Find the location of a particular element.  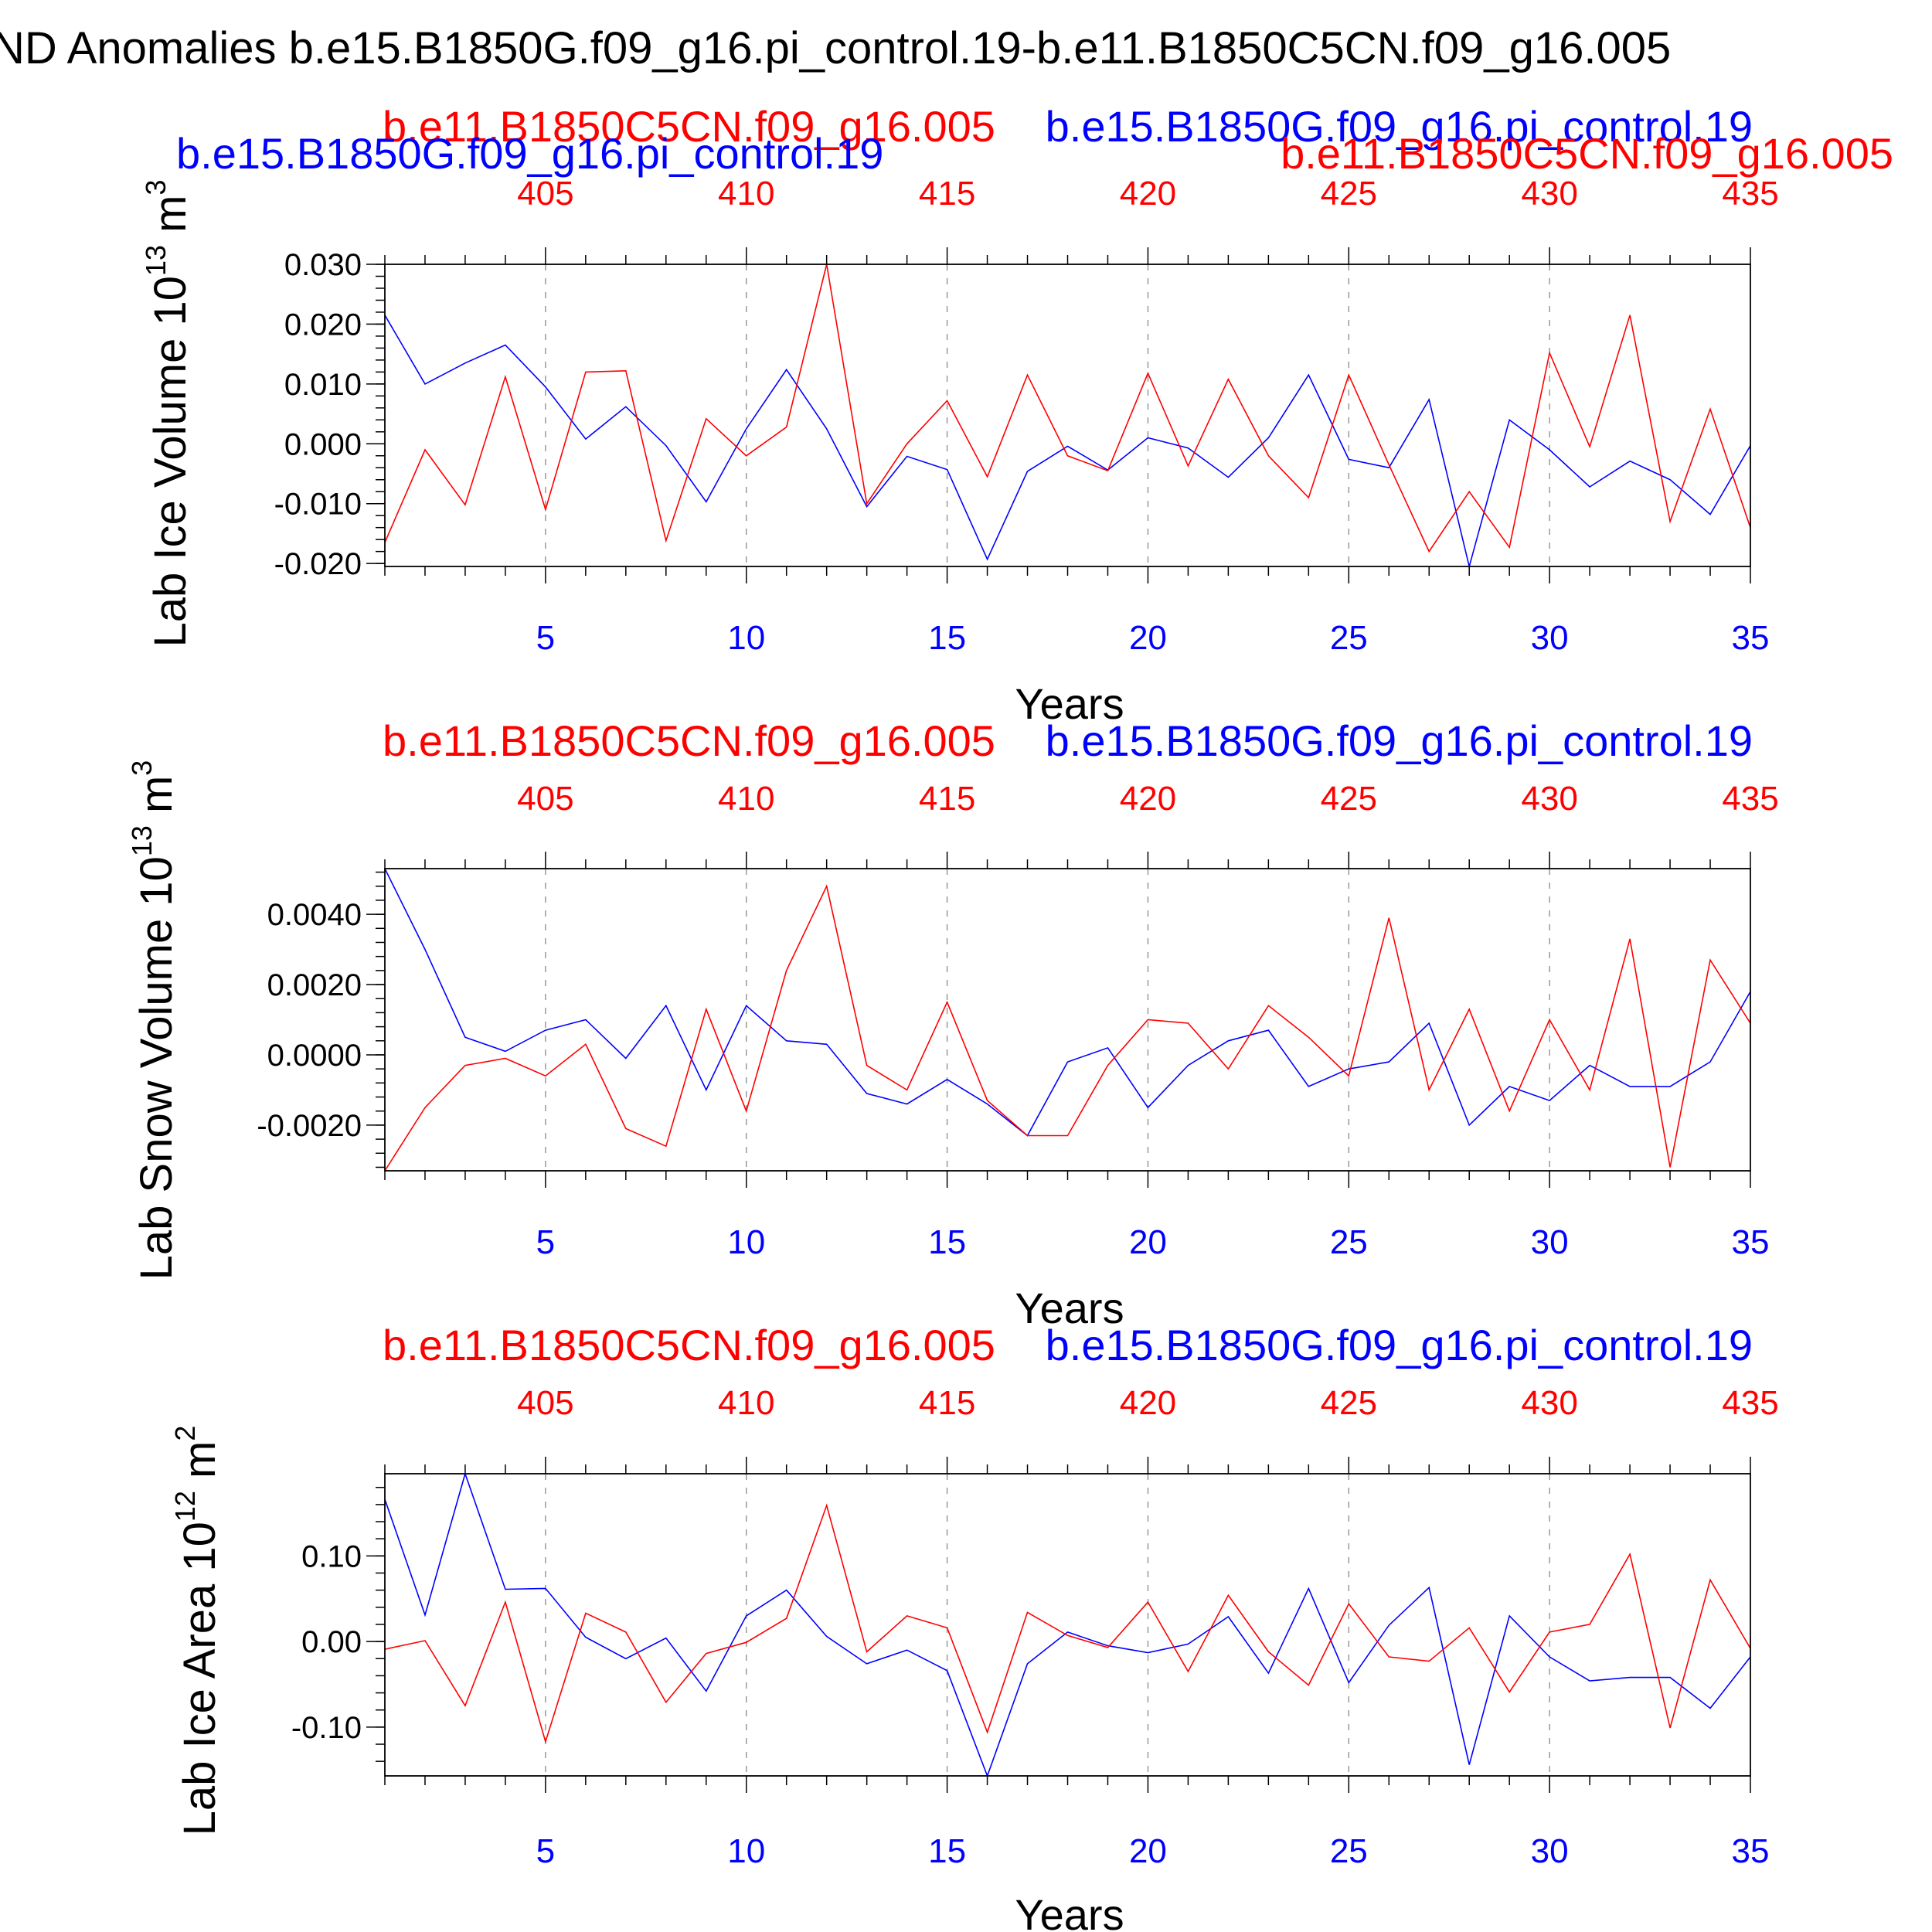

y-tick-label: 0.0020 is located at coordinates (314, 985).